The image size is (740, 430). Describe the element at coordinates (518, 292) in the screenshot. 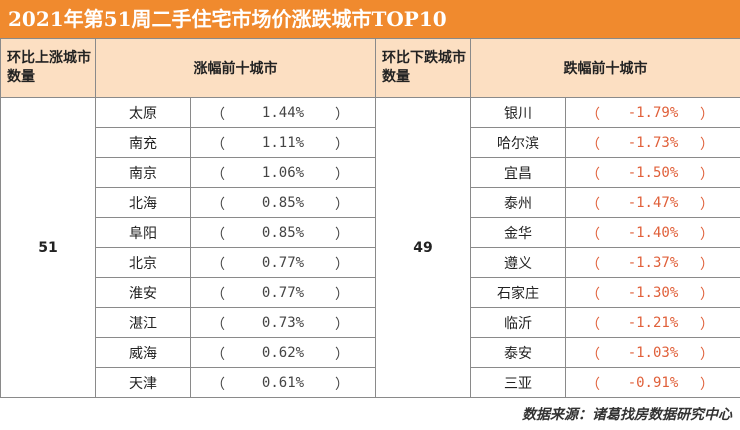

I see `down-city-name: 石家庄` at that location.